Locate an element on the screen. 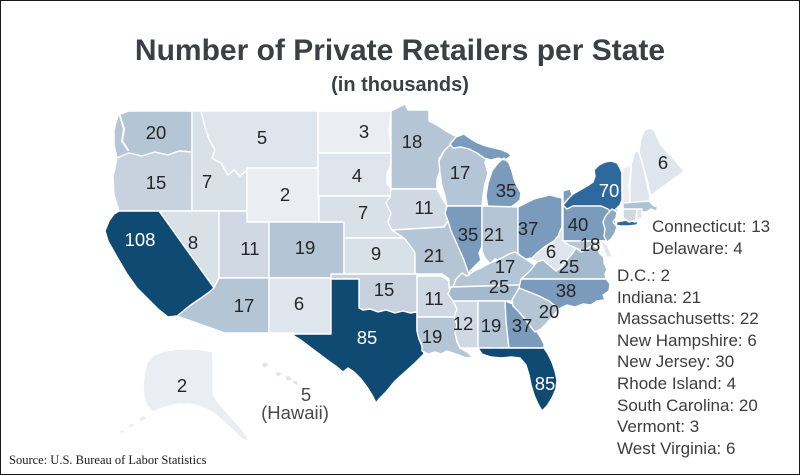 Image resolution: width=800 pixels, height=475 pixels. state-label-wv: 6 is located at coordinates (551, 251).